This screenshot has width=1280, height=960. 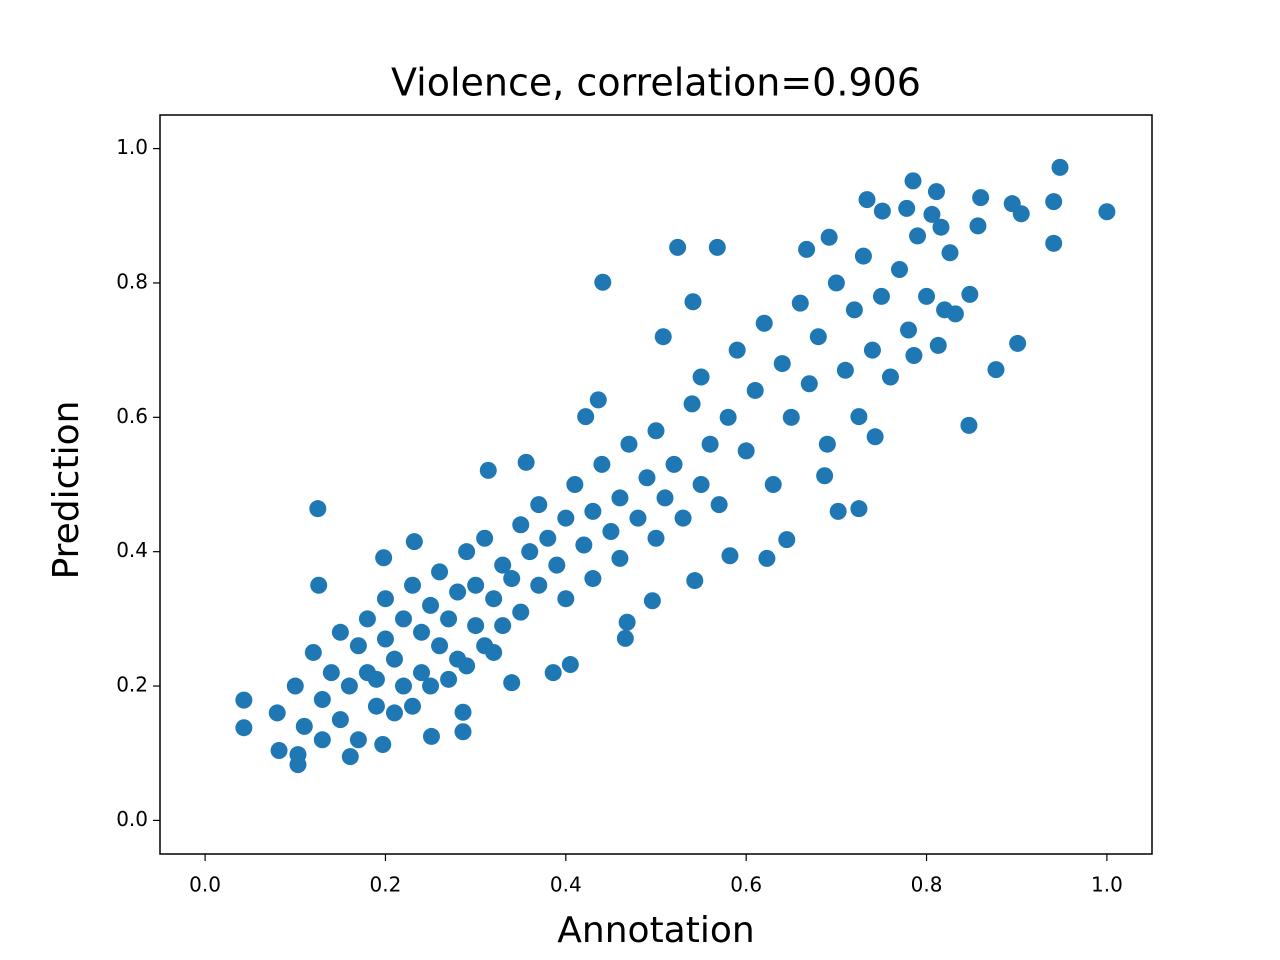 I want to click on y-tick-label: 0.6, so click(x=132, y=416).